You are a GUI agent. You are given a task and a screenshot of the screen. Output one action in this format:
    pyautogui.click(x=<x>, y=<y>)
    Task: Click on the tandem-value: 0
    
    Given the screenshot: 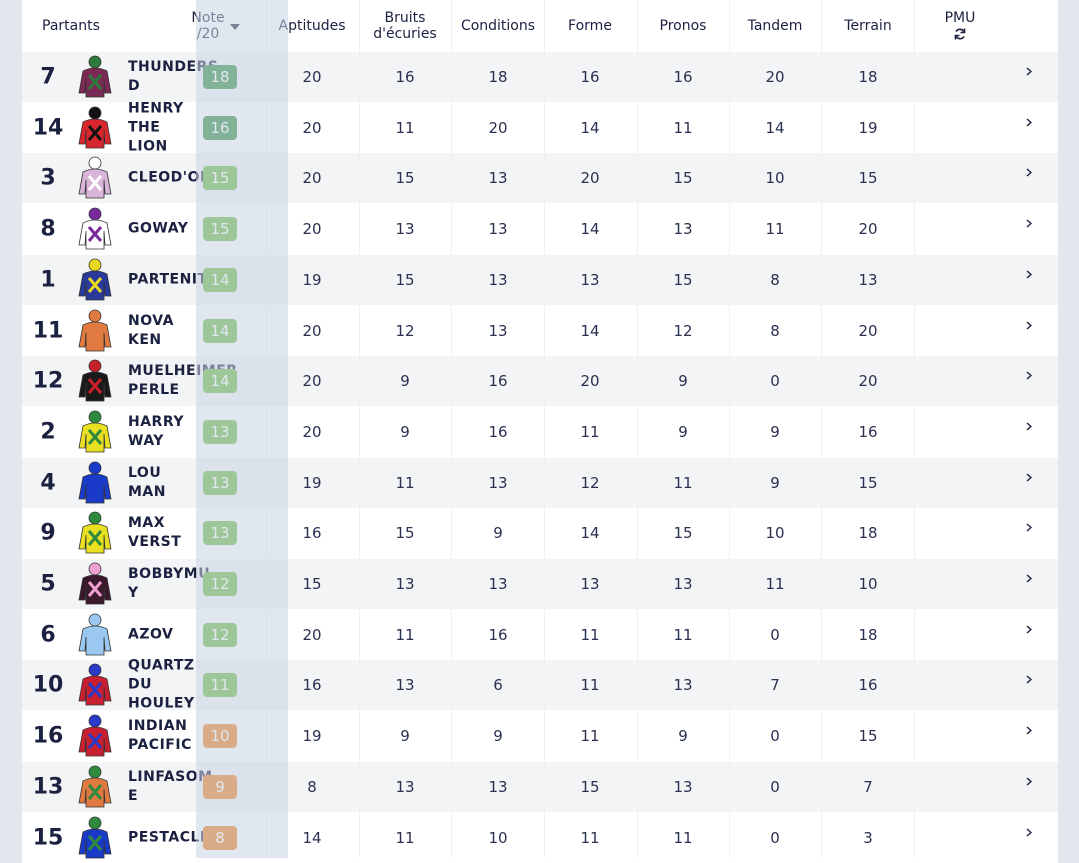 What is the action you would take?
    pyautogui.click(x=775, y=634)
    